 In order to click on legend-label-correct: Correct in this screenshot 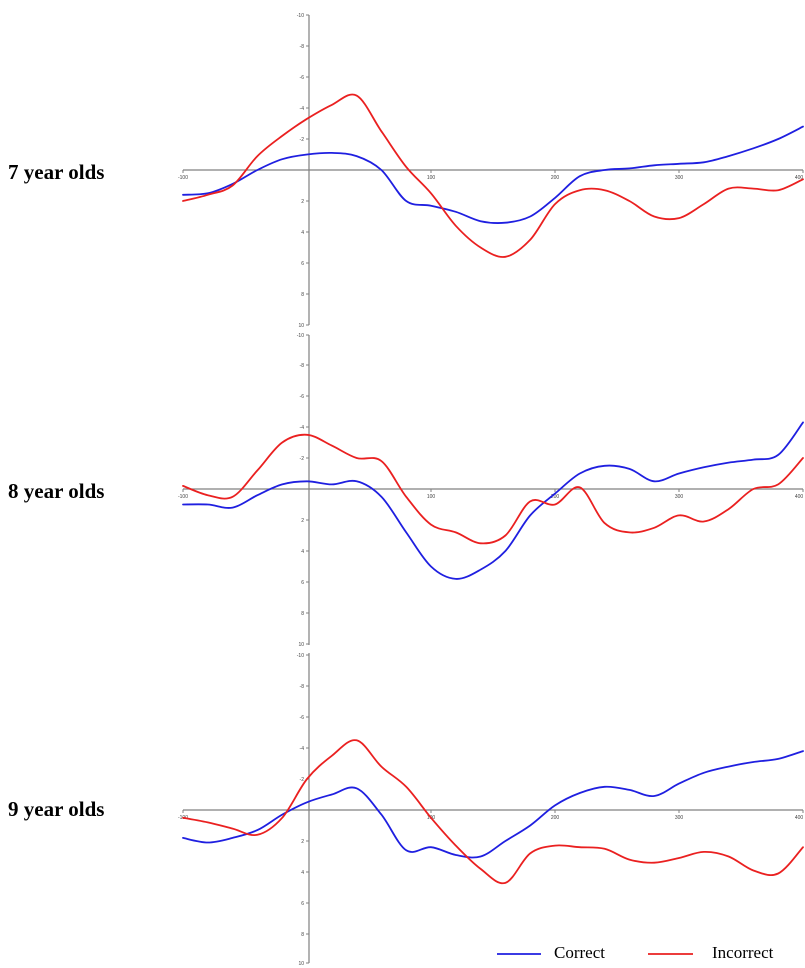, I will do `click(579, 952)`.